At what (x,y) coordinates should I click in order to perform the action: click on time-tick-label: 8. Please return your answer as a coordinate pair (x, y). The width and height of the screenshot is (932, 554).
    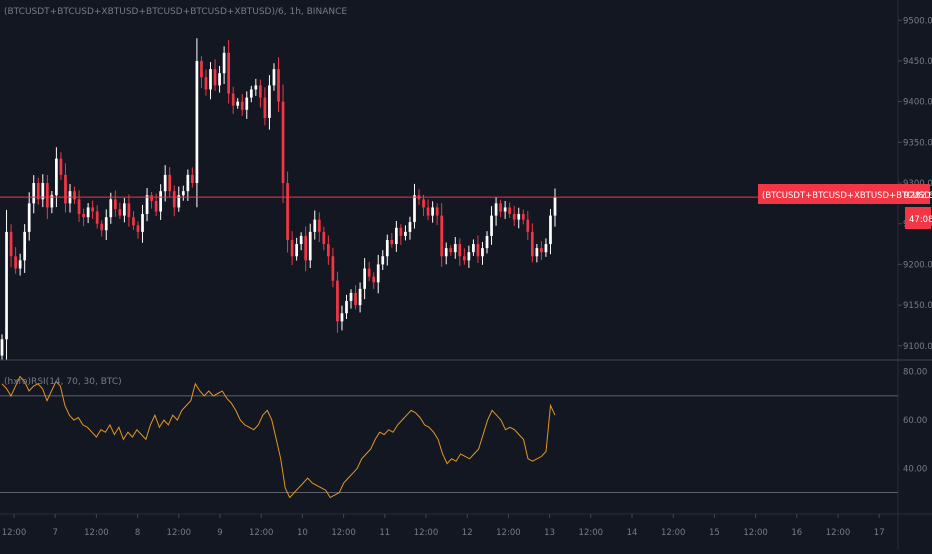
    Looking at the image, I should click on (137, 533).